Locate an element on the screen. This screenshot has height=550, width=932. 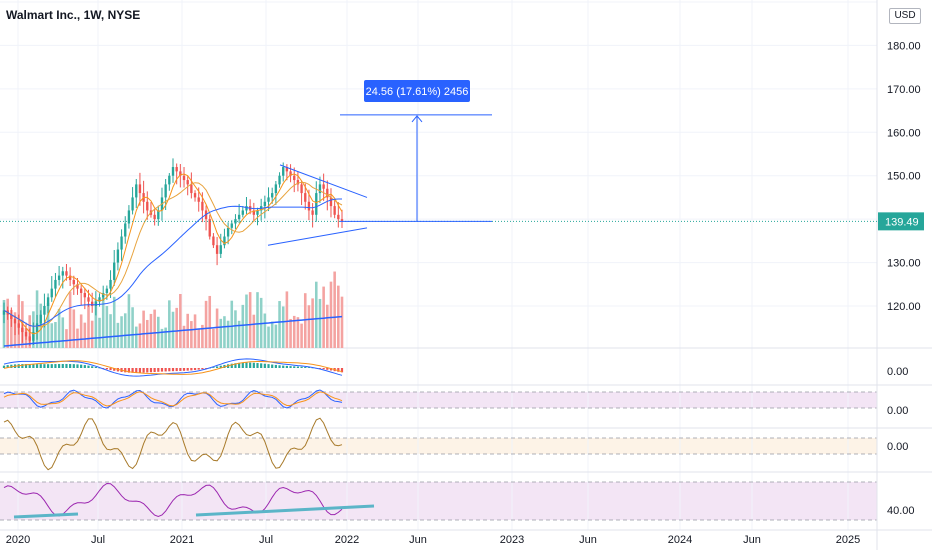
current-price-badge is located at coordinates (901, 221).